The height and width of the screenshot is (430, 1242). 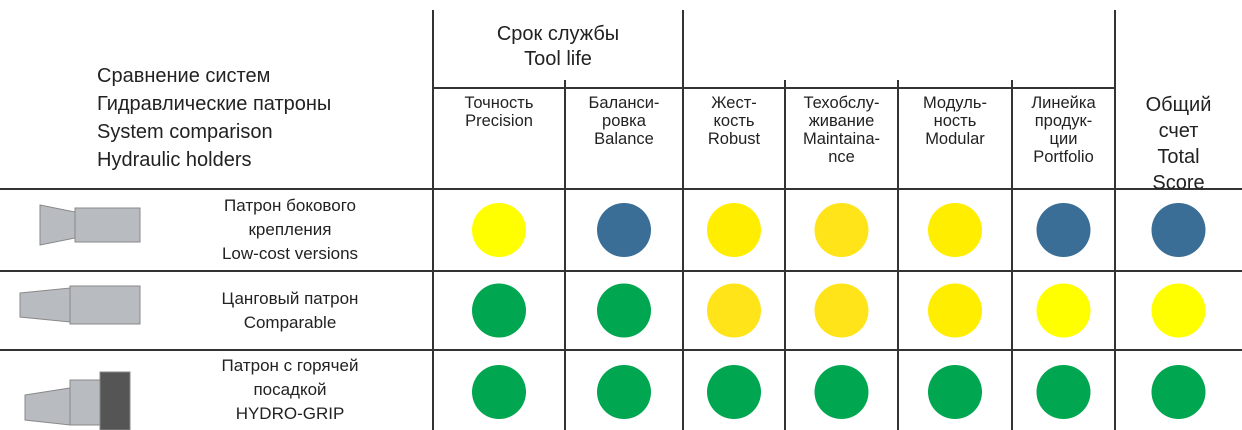 I want to click on text-line: nce, so click(x=841, y=157).